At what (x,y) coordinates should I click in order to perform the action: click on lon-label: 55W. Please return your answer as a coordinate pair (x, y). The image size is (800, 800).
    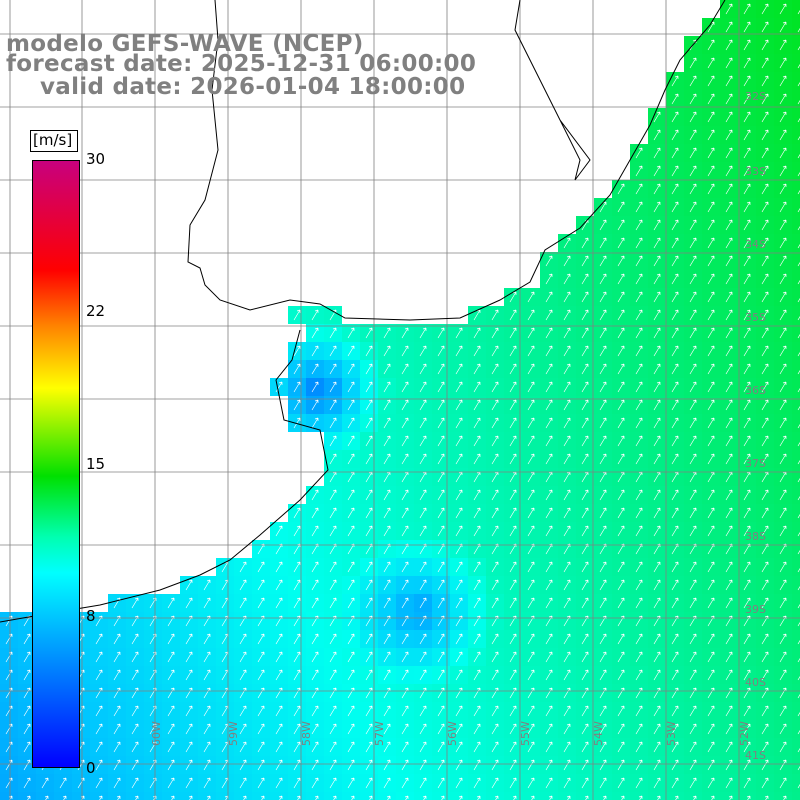
    Looking at the image, I should click on (525, 733).